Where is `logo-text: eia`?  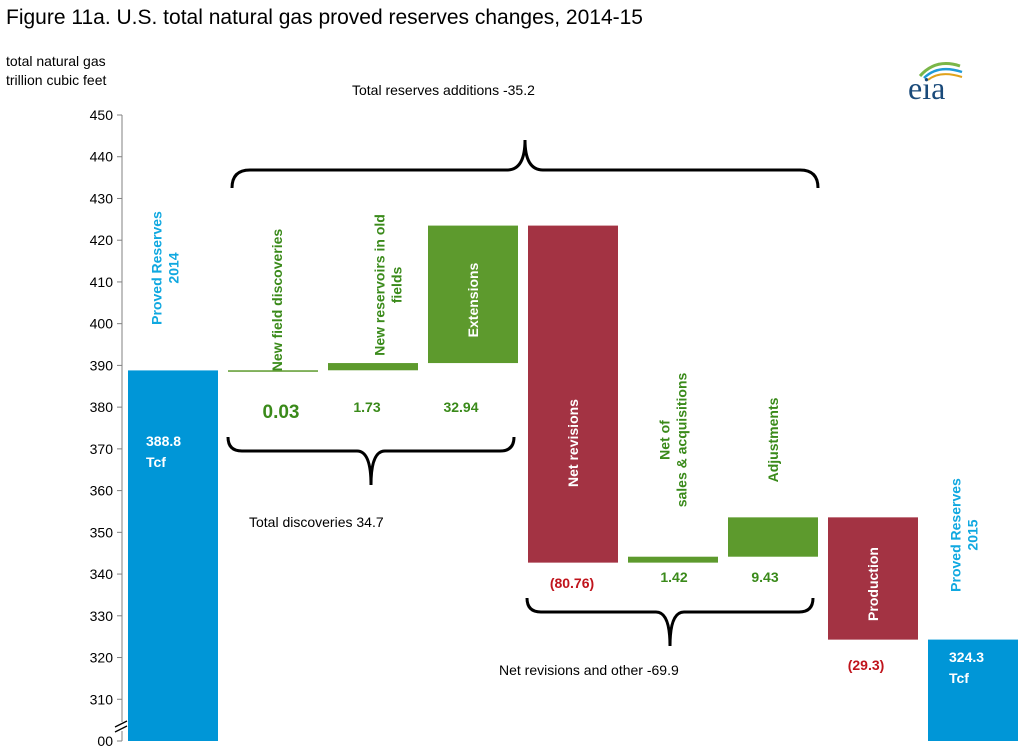
logo-text: eia is located at coordinates (926, 86).